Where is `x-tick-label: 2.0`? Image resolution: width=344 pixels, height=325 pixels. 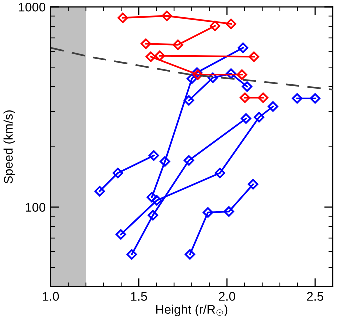
x-tick-label: 2.0 is located at coordinates (227, 297).